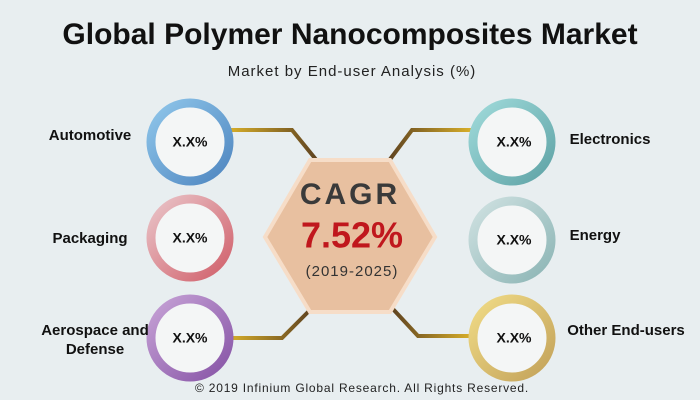 Image resolution: width=700 pixels, height=400 pixels. I want to click on cagr-label: CAGR, so click(350, 194).